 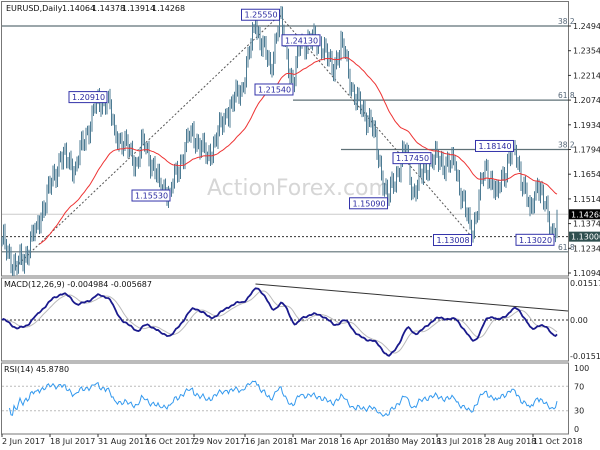 I want to click on rsi-tick-label: 0, so click(x=576, y=429).